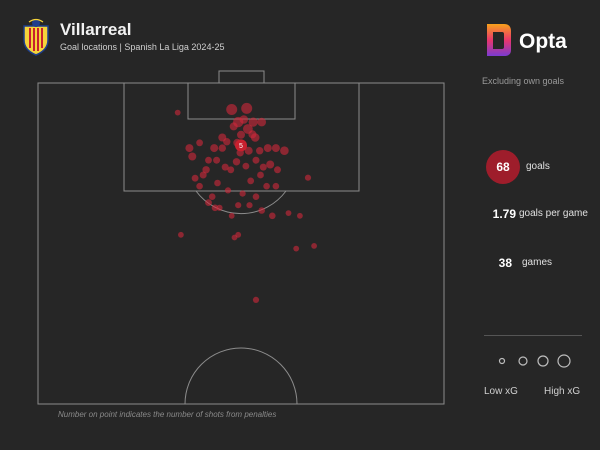 This screenshot has width=600, height=450. Describe the element at coordinates (523, 361) in the screenshot. I see `legend-circle-s` at that location.